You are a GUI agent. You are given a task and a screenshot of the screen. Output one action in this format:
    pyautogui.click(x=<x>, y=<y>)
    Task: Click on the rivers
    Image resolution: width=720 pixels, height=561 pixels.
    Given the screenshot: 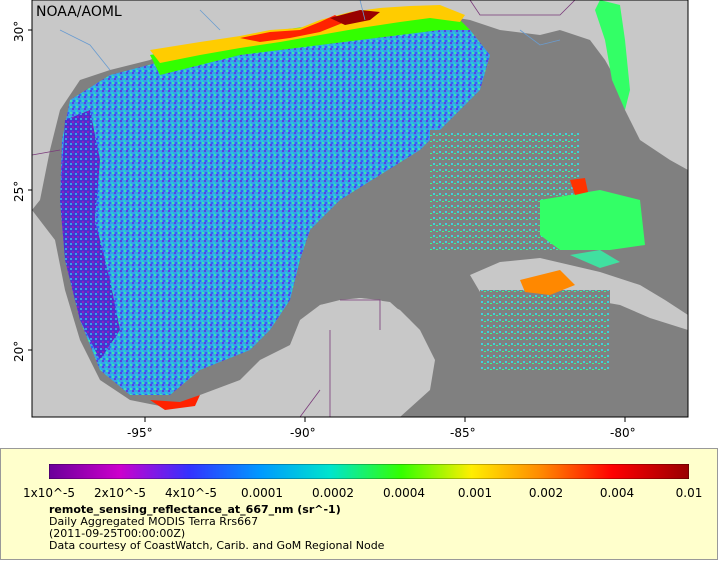 What is the action you would take?
    pyautogui.click(x=310, y=35)
    